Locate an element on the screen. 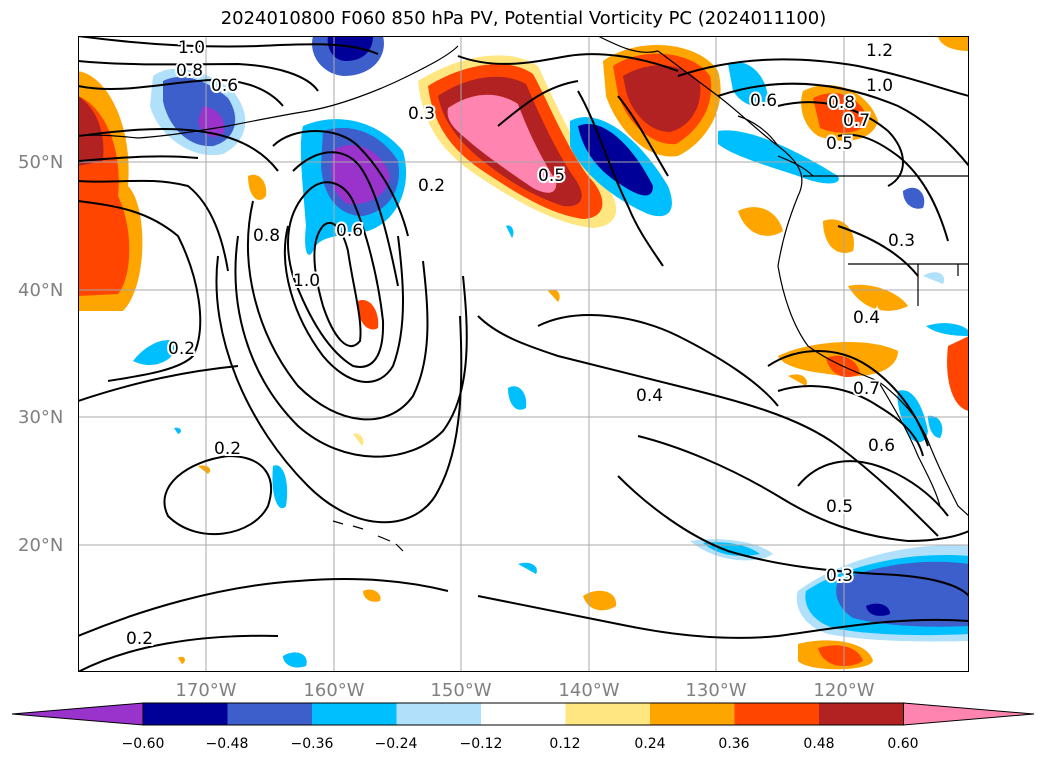 This screenshot has width=1047, height=765. lon-label-130w: 130°W is located at coordinates (716, 690).